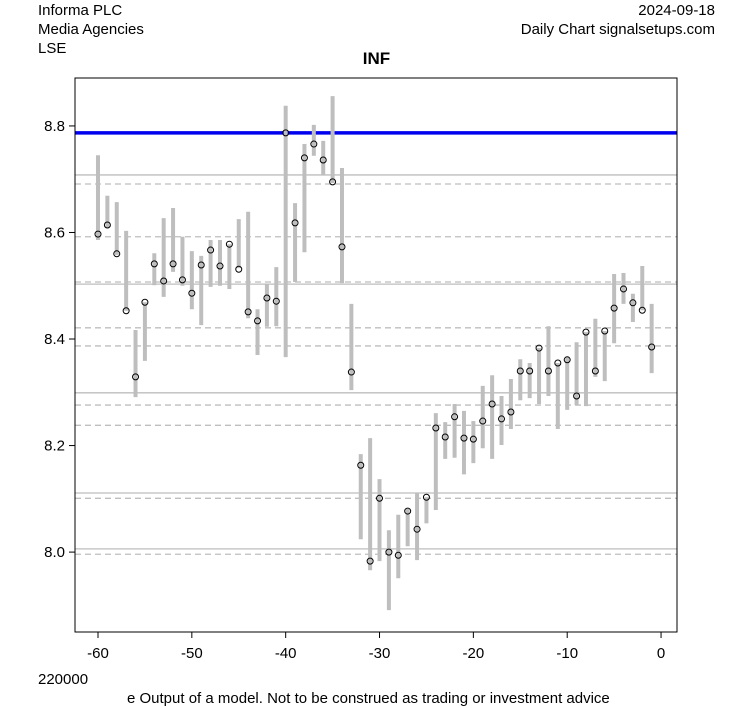 This screenshot has width=753, height=708. Describe the element at coordinates (617, 29) in the screenshot. I see `chart-source: Daily Chart signalsetups.com` at that location.